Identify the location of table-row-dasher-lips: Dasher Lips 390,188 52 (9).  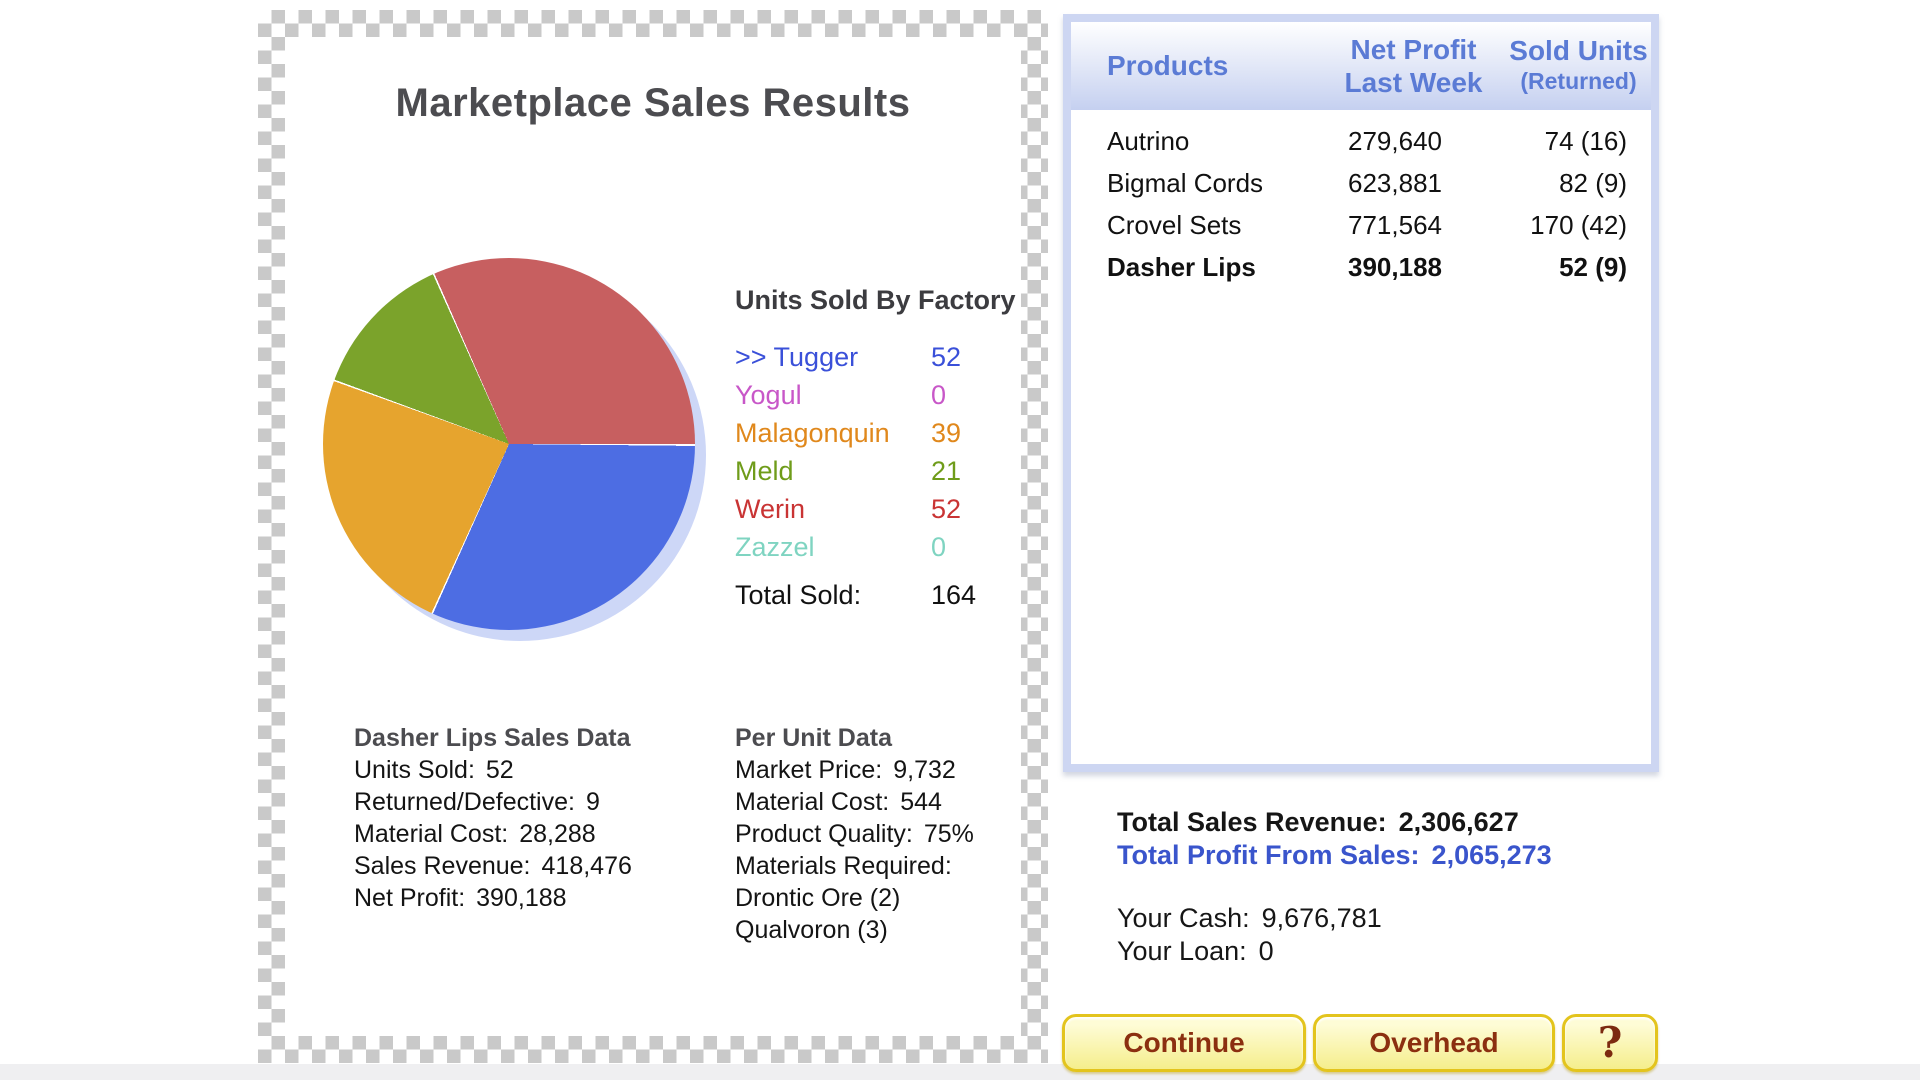
(1361, 267).